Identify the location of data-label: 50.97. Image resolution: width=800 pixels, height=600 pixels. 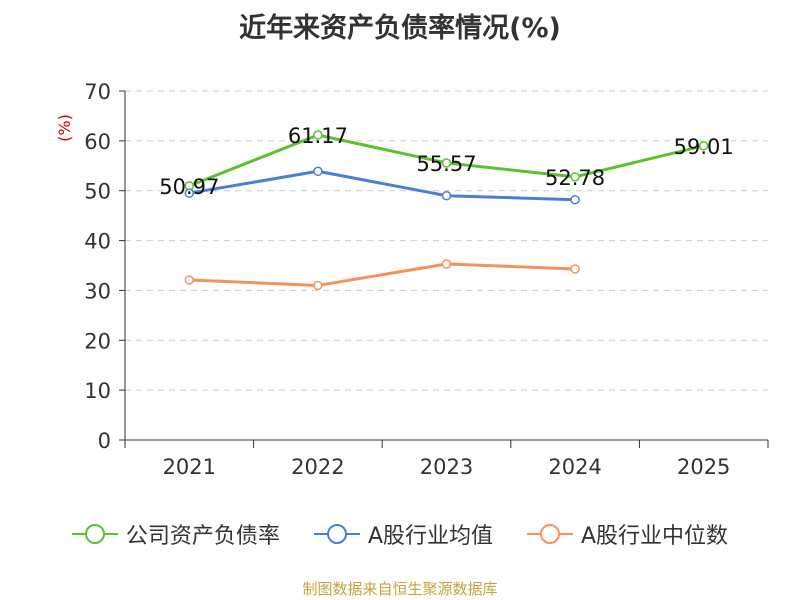
(189, 187).